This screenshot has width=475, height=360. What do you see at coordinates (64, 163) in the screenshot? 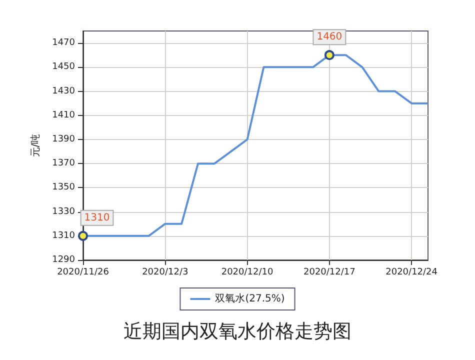
I see `y-tick-label: 1370` at bounding box center [64, 163].